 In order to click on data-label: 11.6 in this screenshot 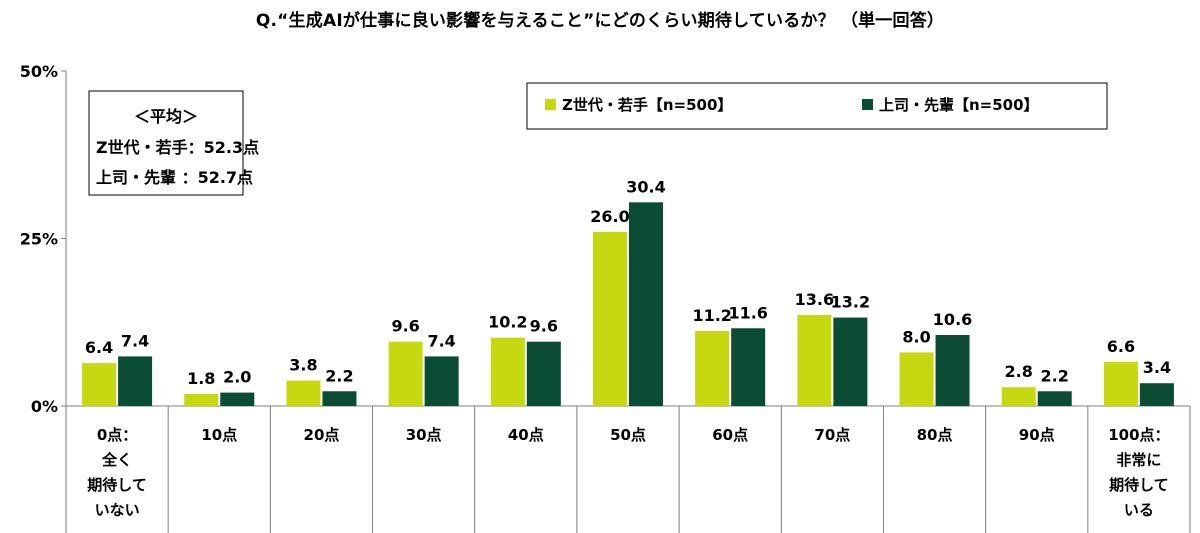, I will do `click(747, 312)`.